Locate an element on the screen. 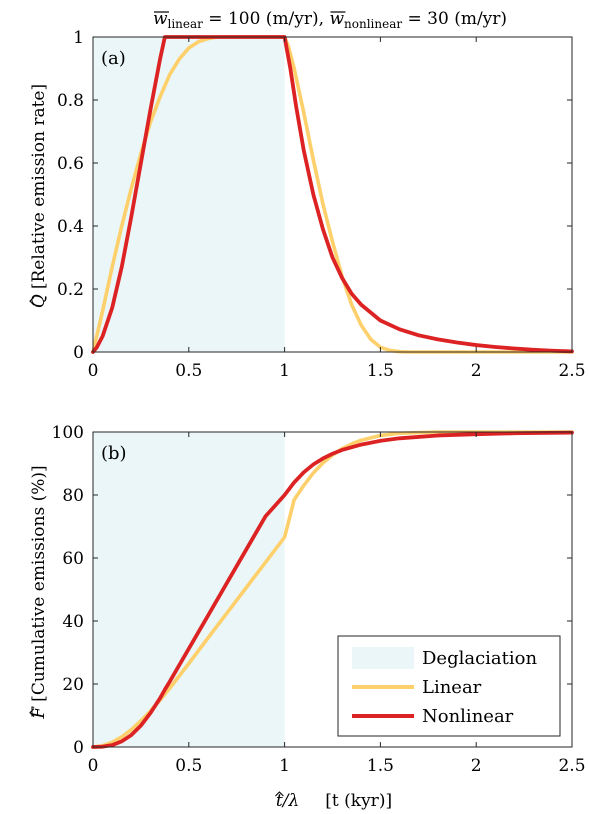 The height and width of the screenshot is (814, 589). legend: Deglaciation Linear Nonlinear is located at coordinates (449, 686).